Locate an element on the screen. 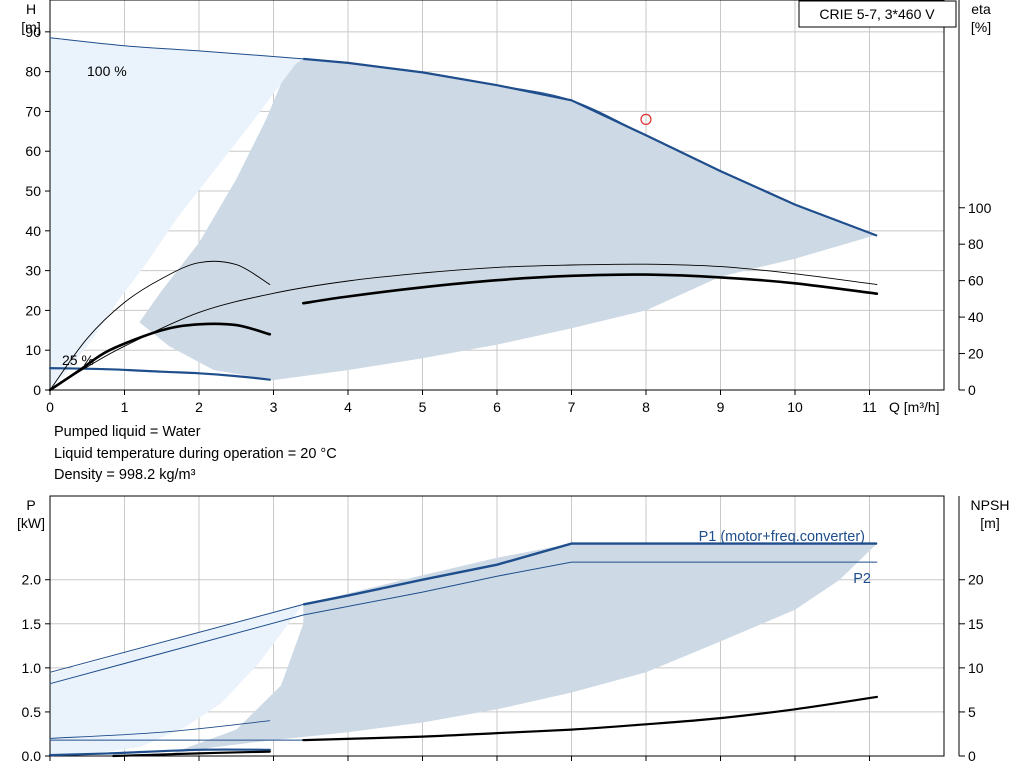  x-tick-label: 1 is located at coordinates (125, 407).